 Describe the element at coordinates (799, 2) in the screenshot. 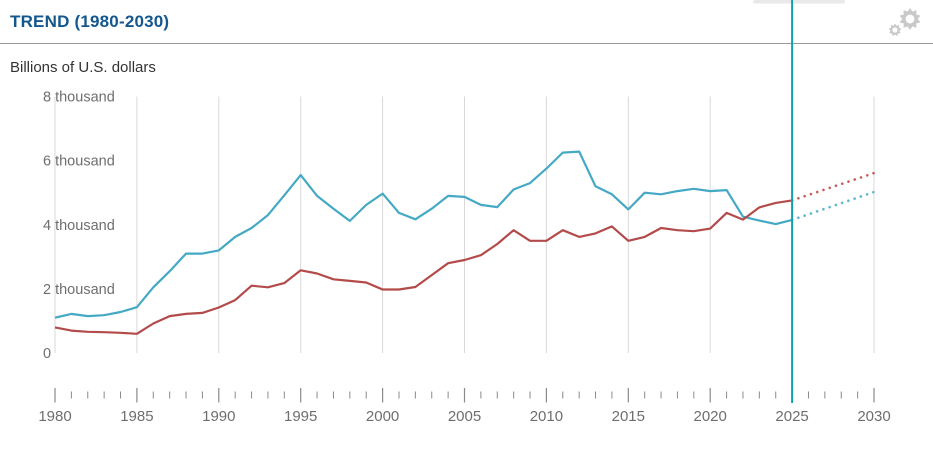

I see `timeline-handle` at that location.